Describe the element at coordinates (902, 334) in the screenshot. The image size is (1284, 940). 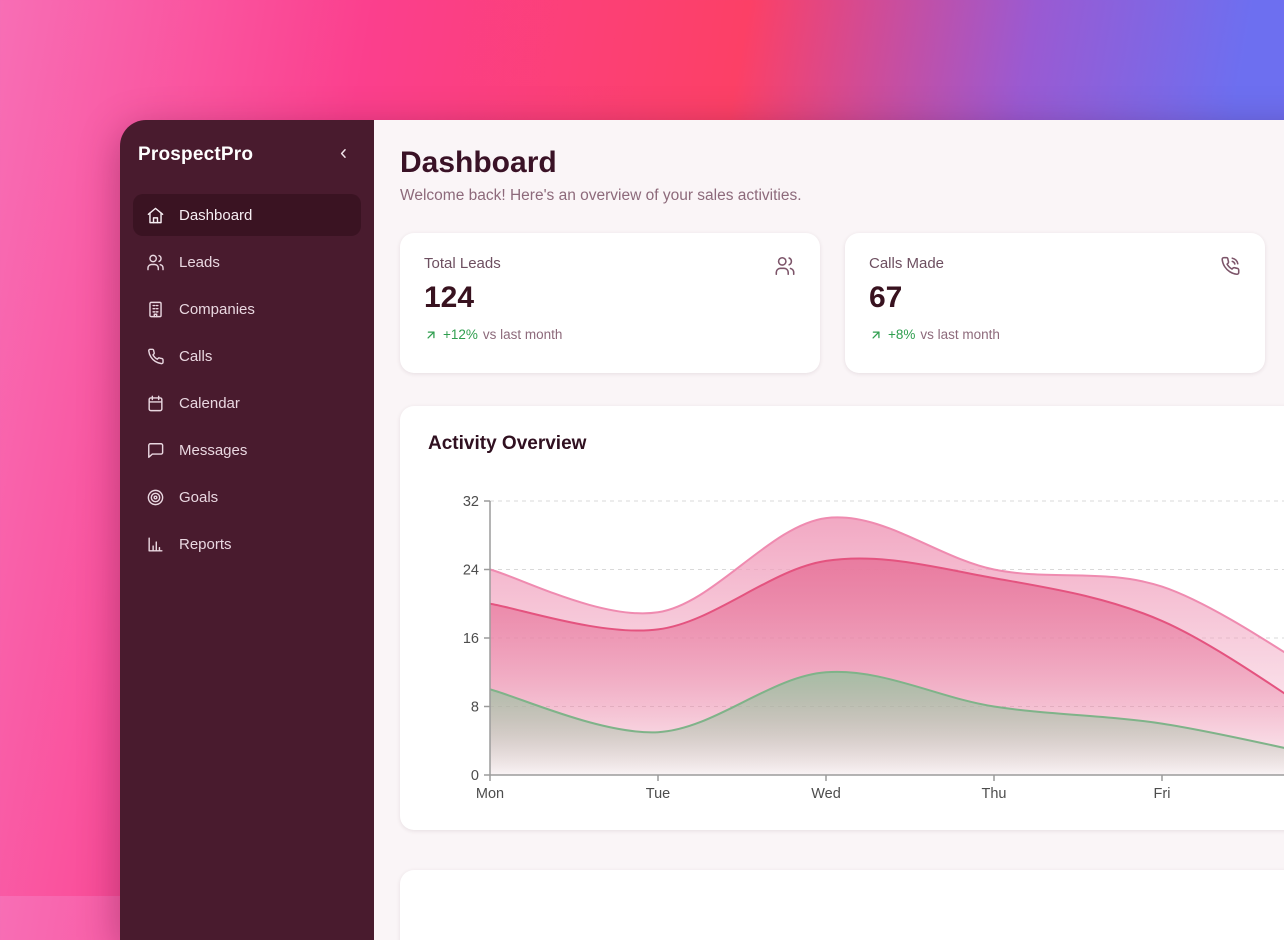
I see `delta-percent: +8%` at that location.